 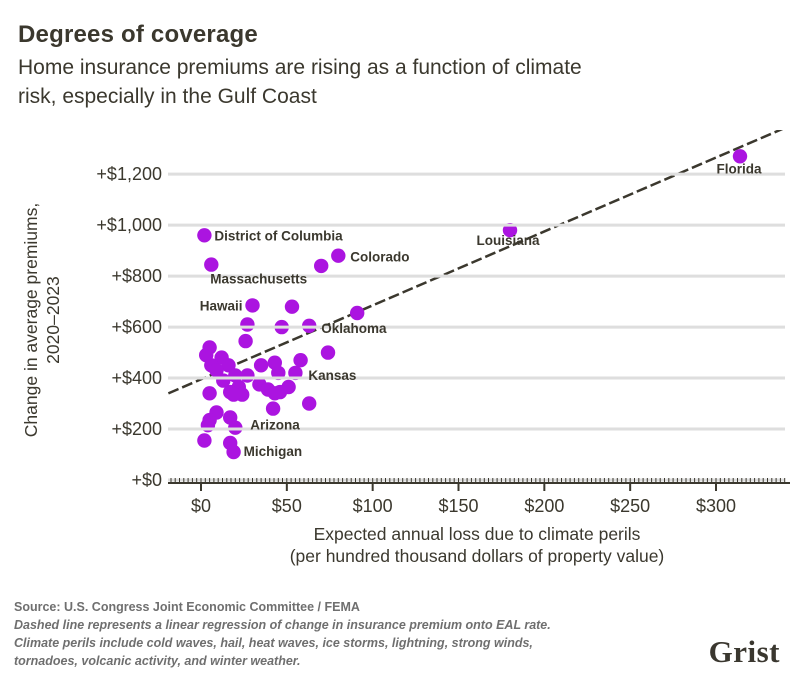 What do you see at coordinates (373, 506) in the screenshot?
I see `svg-text: $100` at bounding box center [373, 506].